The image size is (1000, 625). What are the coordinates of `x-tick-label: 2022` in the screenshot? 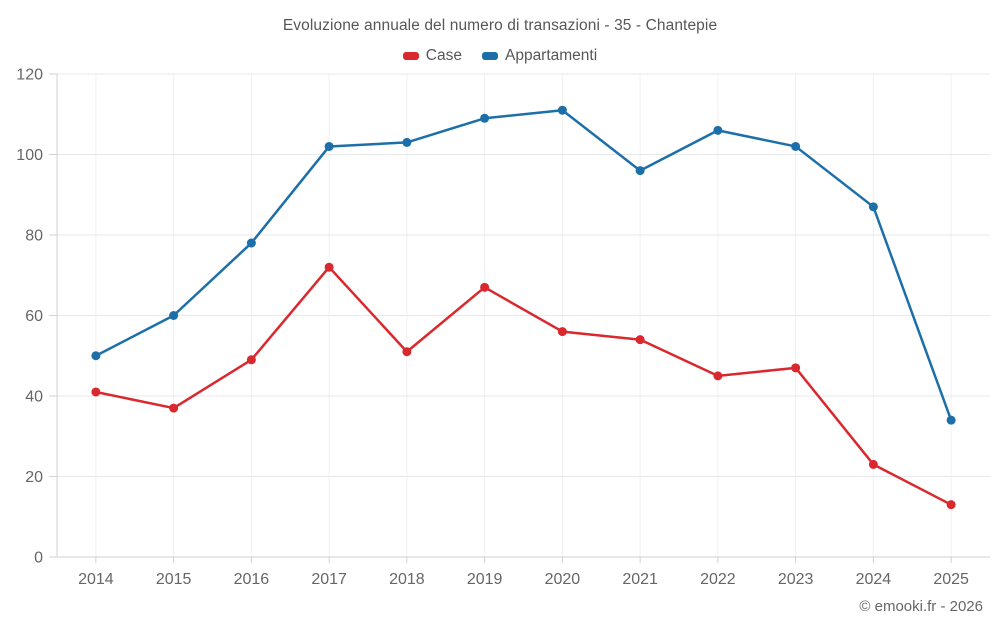 It's located at (718, 579).